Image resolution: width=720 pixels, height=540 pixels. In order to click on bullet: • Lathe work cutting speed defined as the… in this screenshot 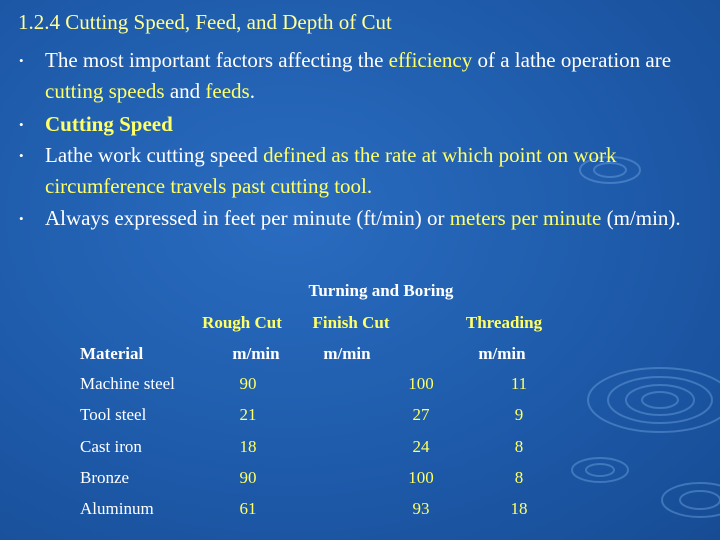, I will do `click(352, 171)`.